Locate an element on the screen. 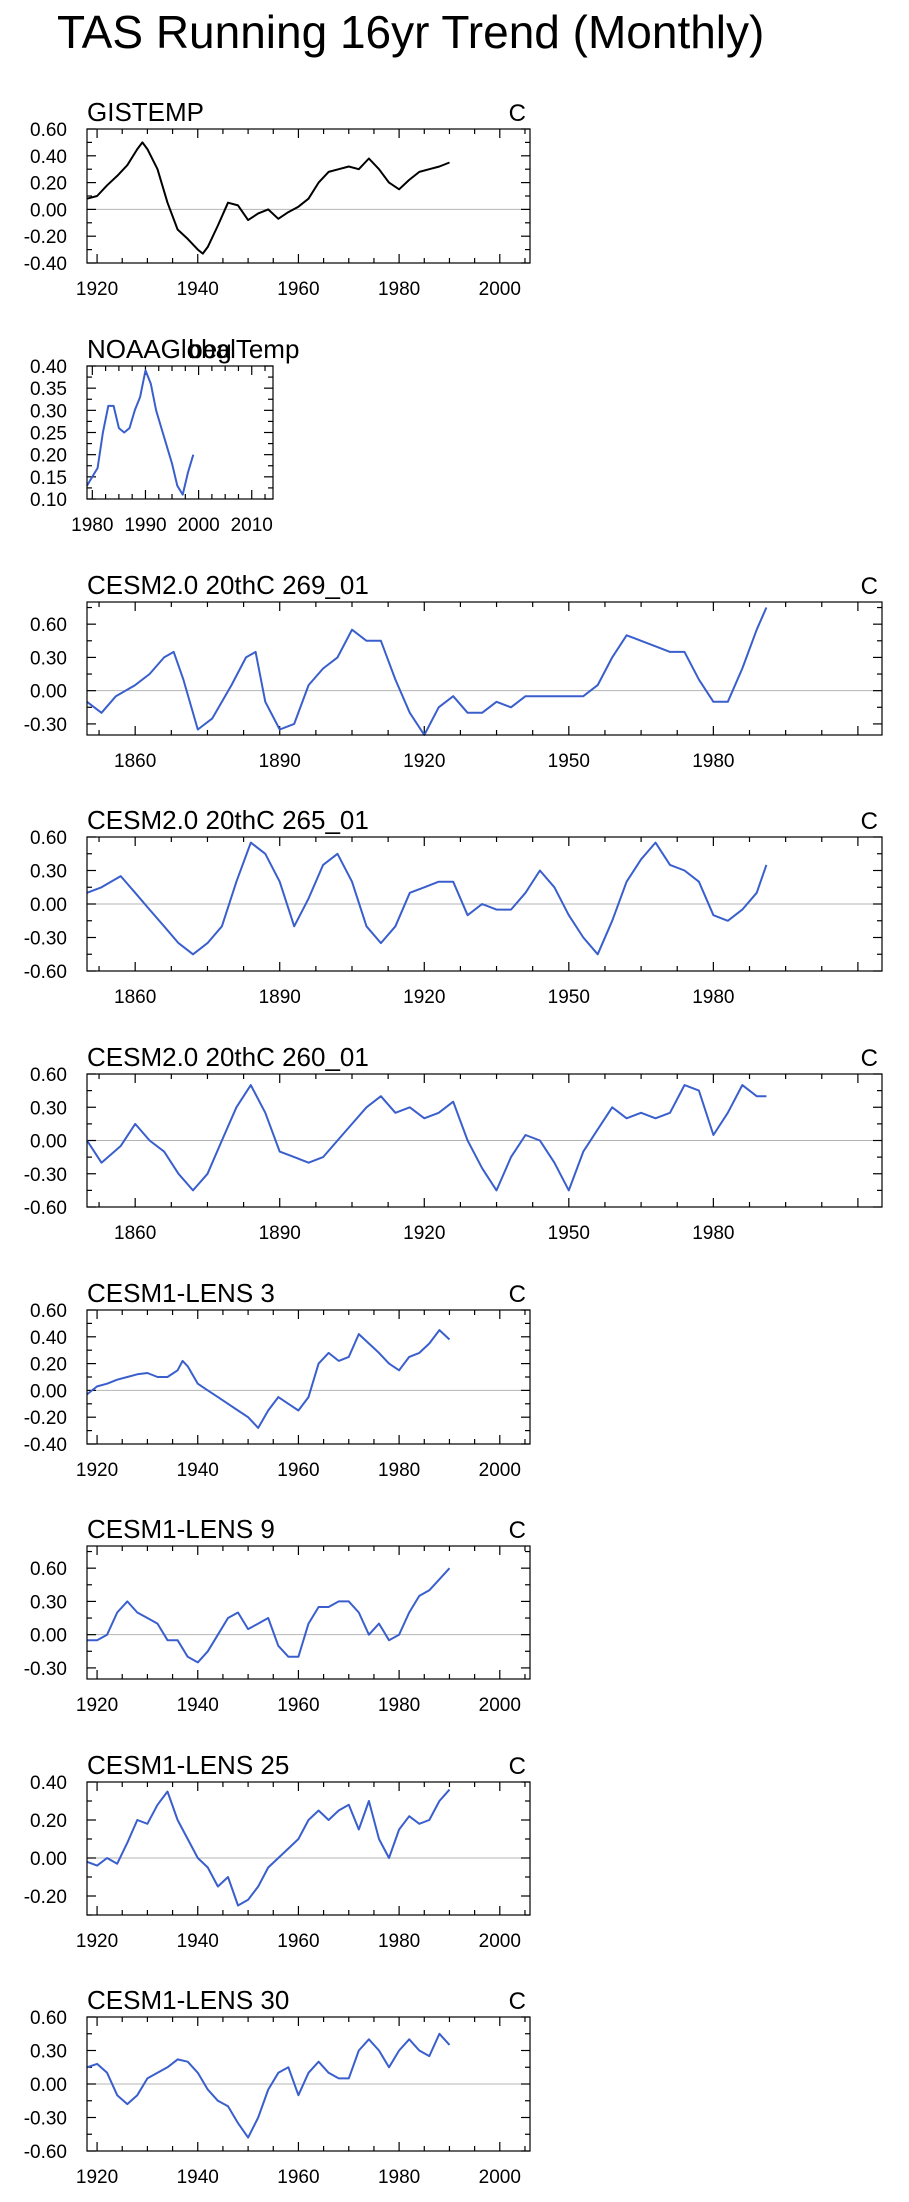  panel-title: CESM1-LENS 3 is located at coordinates (181, 1293).